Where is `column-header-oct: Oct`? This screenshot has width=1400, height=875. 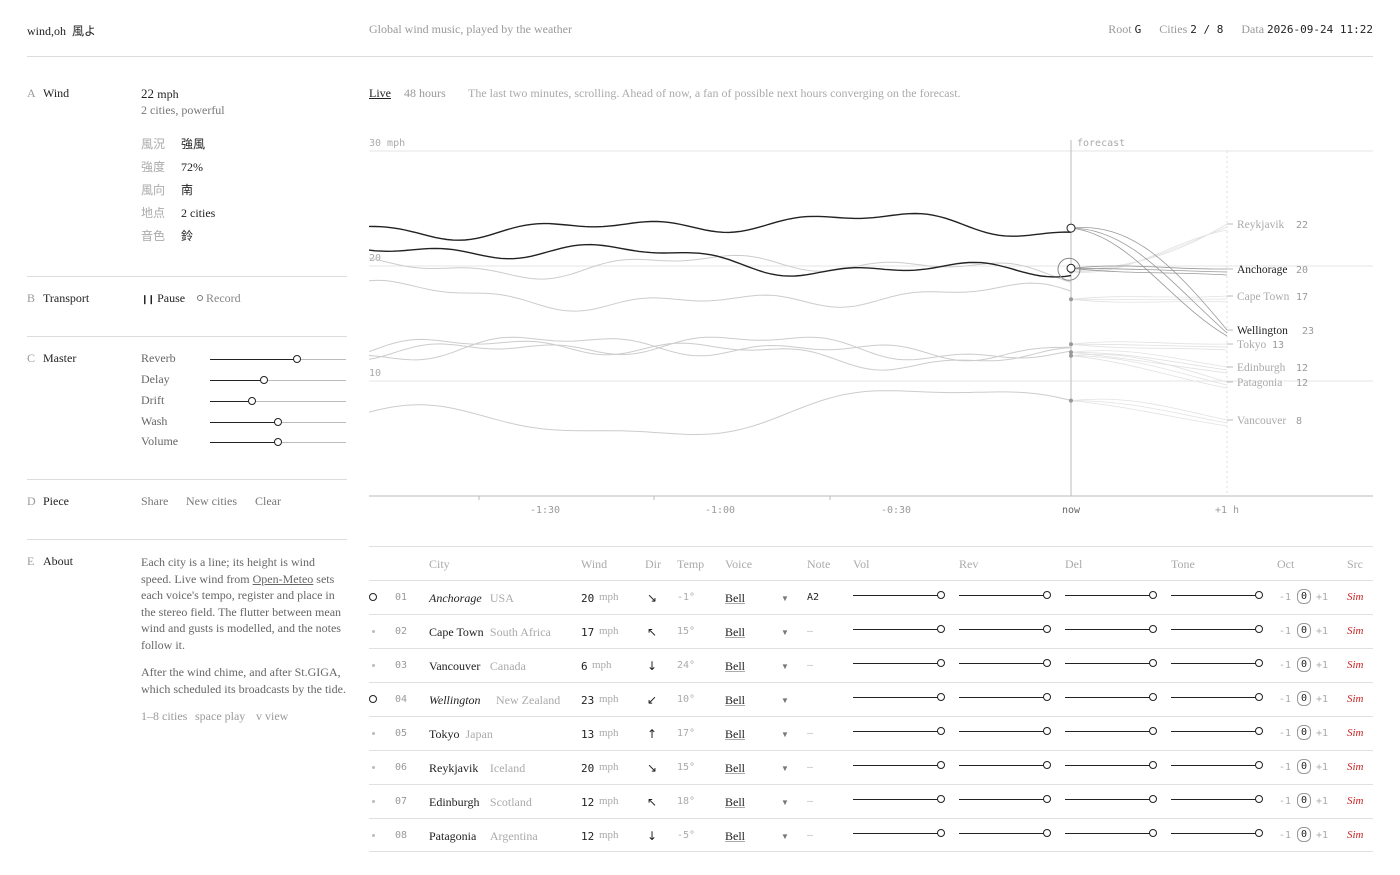 column-header-oct: Oct is located at coordinates (1286, 564).